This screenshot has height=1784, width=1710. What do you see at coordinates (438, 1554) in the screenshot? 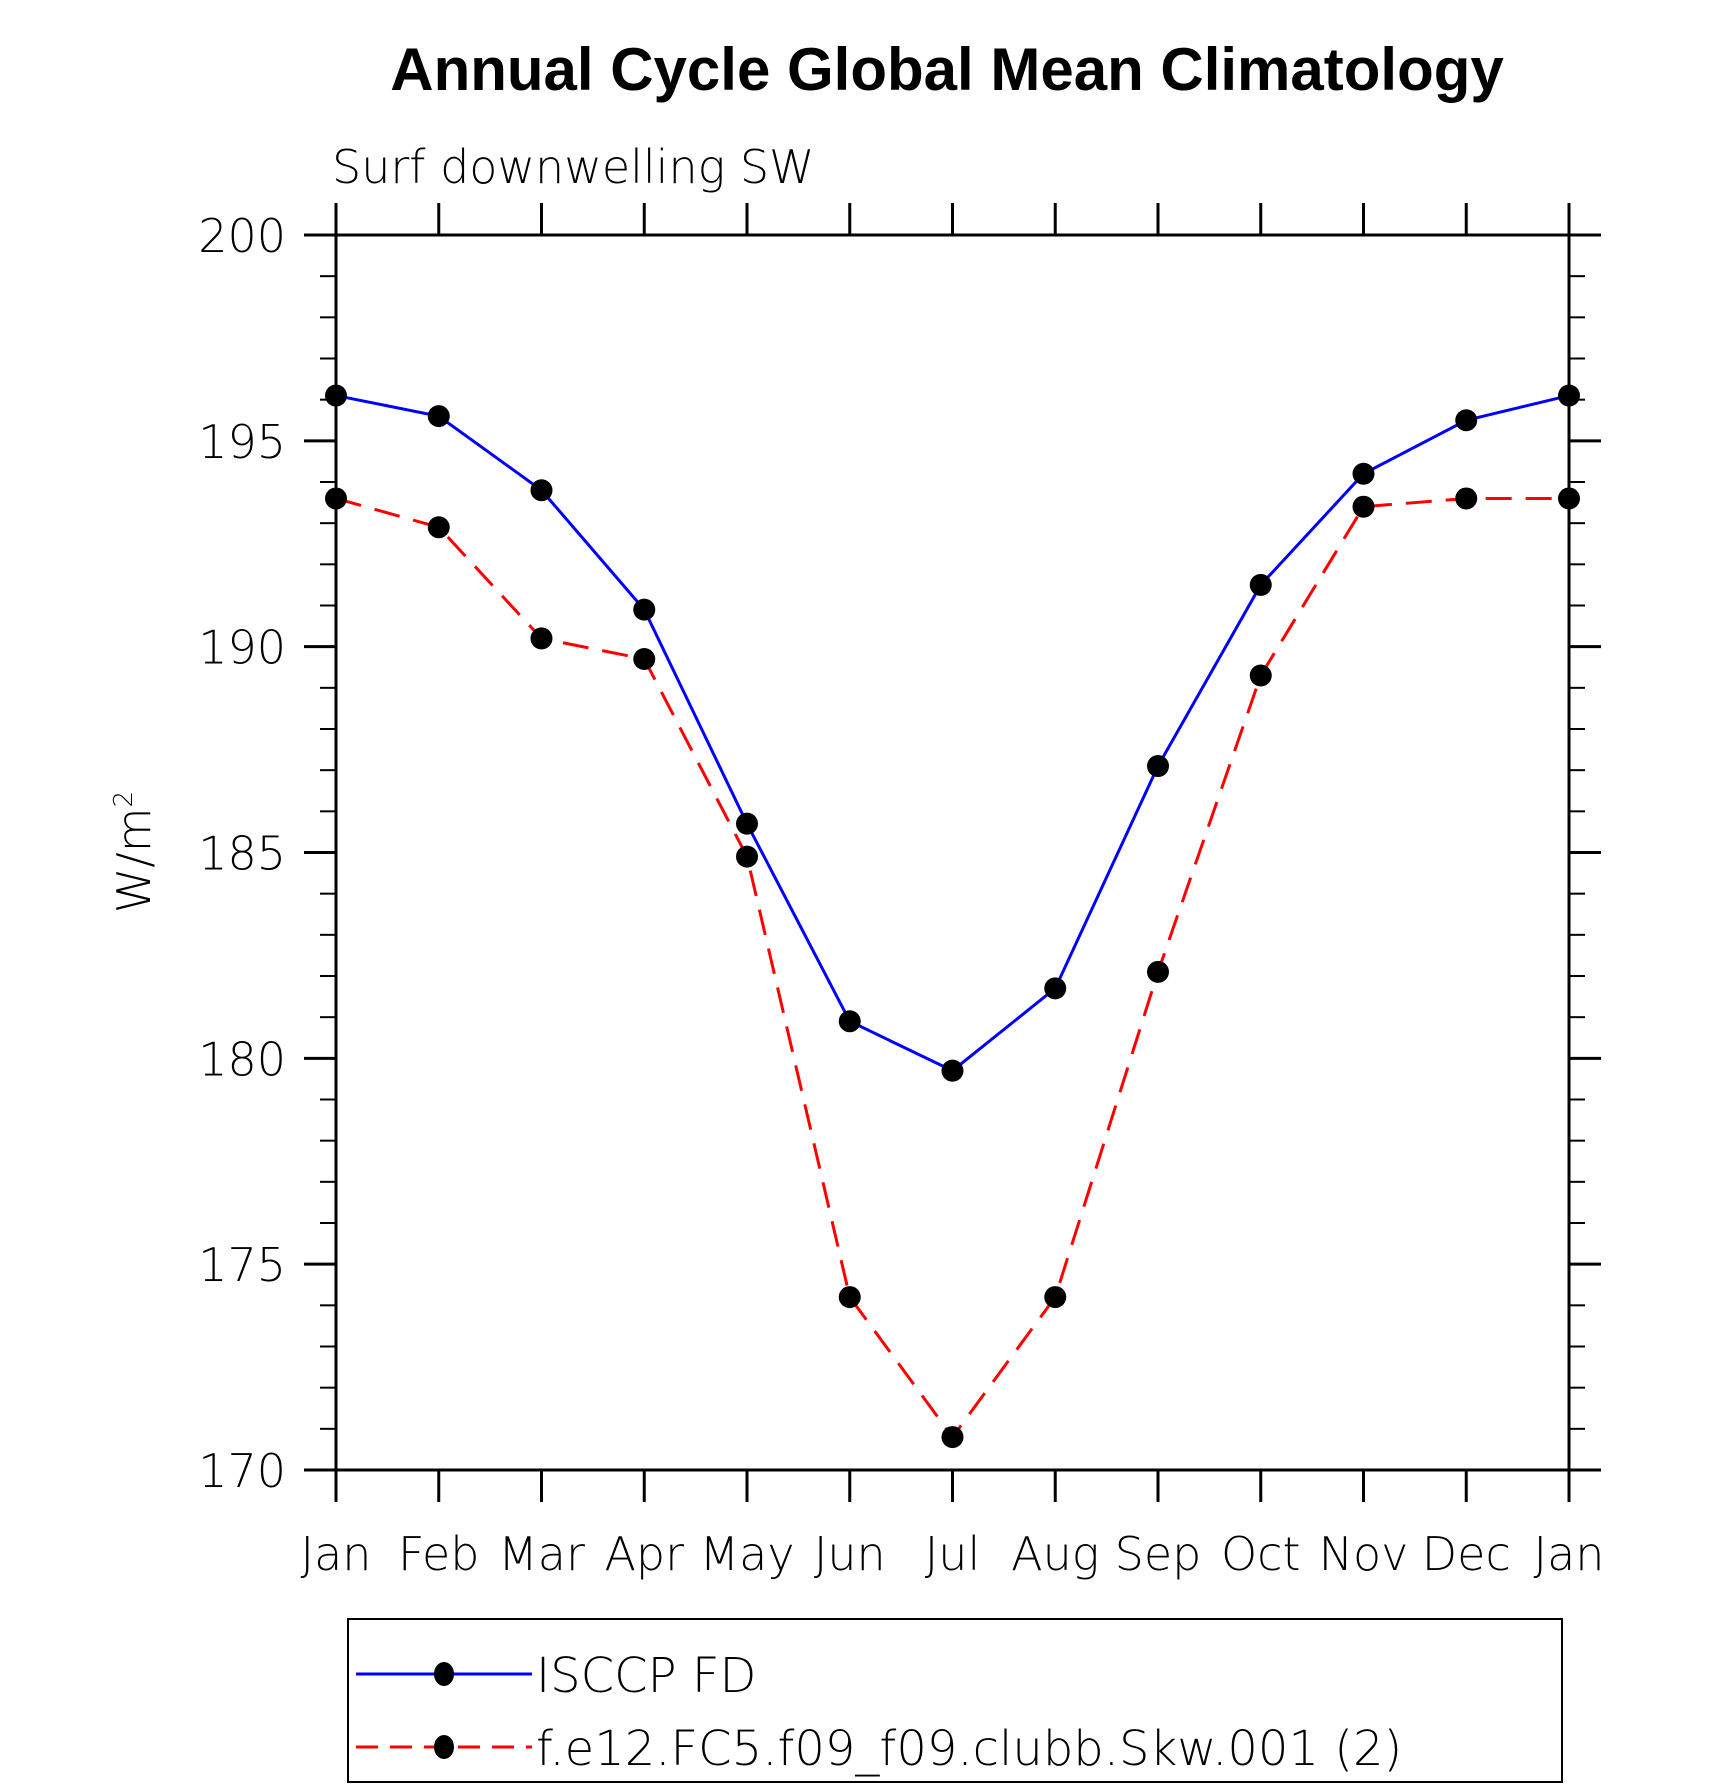
I see `x-tick-label: Feb` at bounding box center [438, 1554].